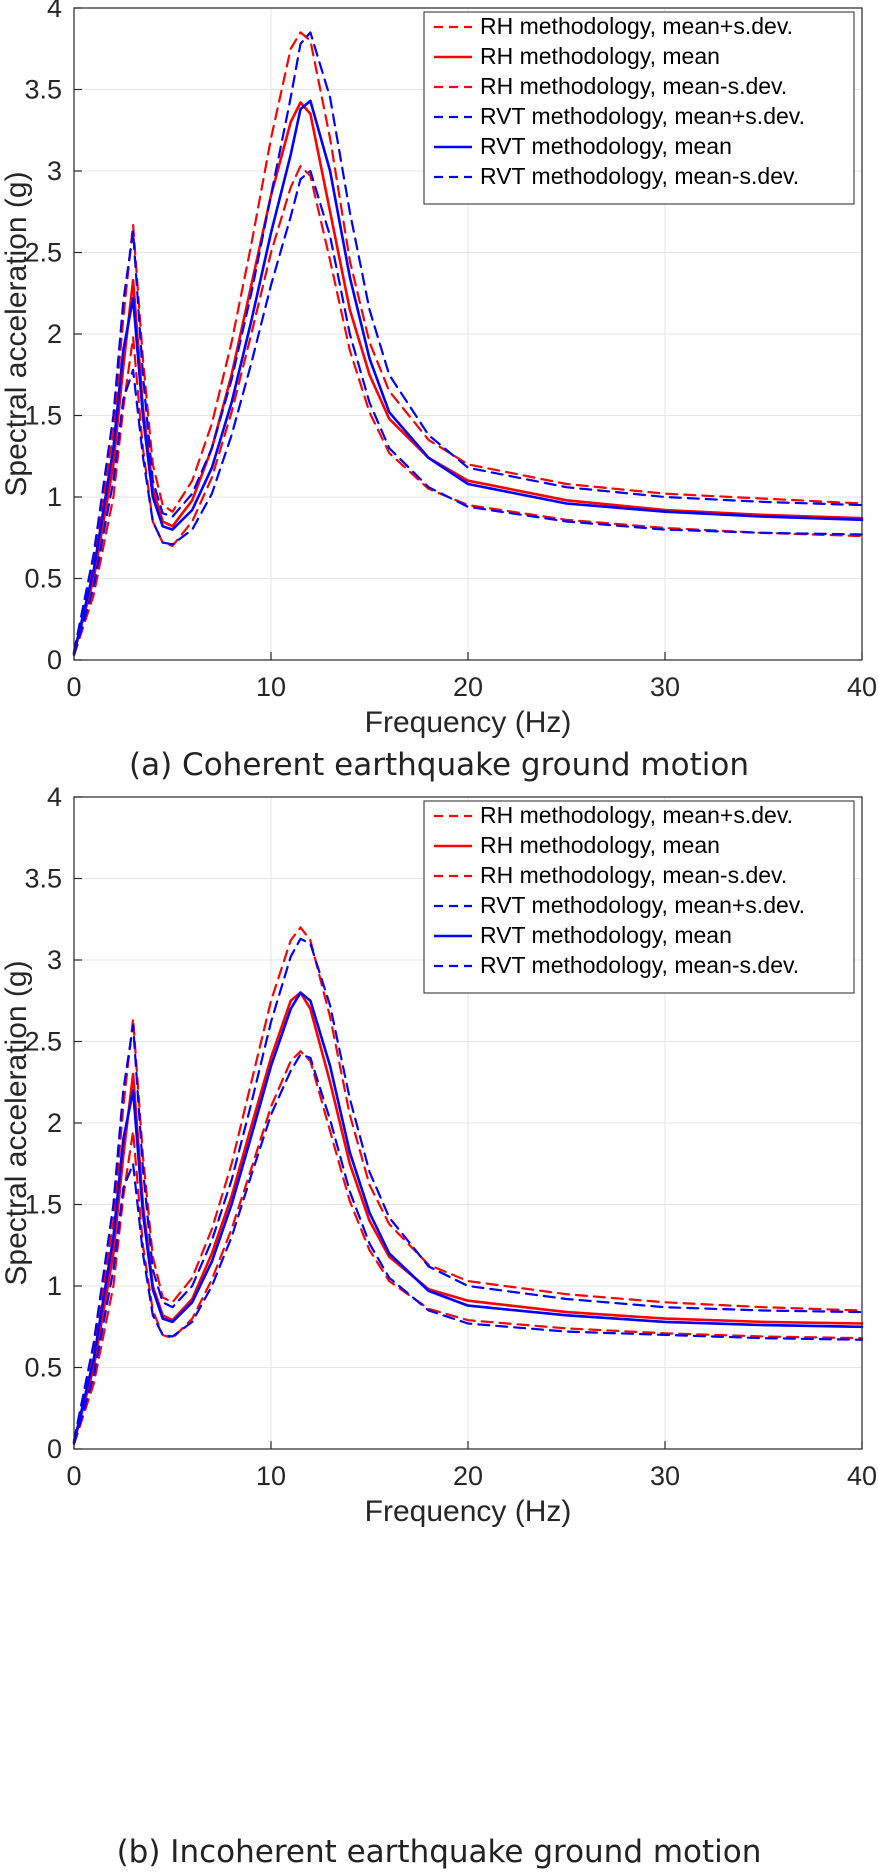 The image size is (878, 1872). I want to click on caption-coherent: (a) Coherent earthquake ground motion, so click(439, 765).